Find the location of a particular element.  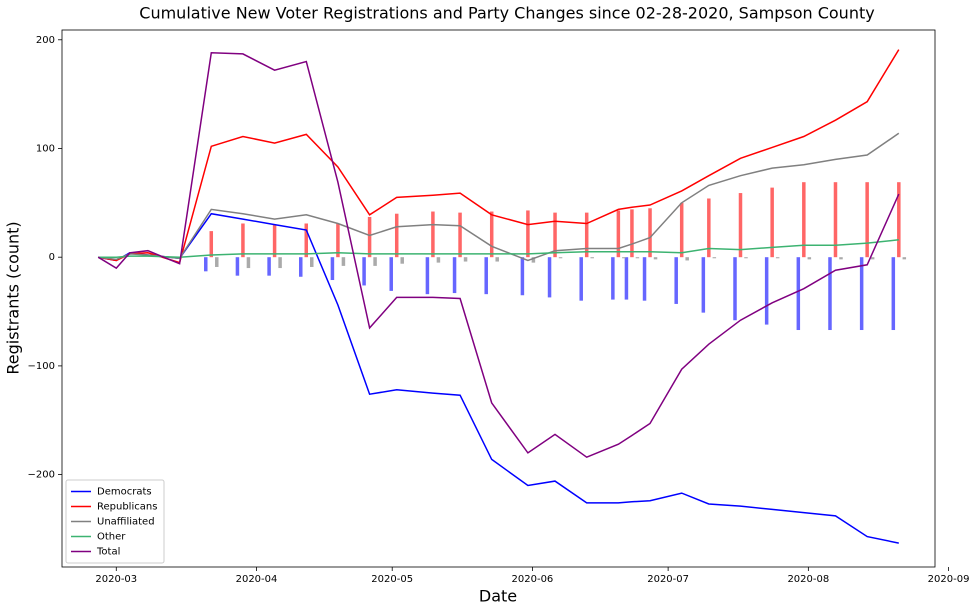

legend-label: Republicans is located at coordinates (127, 507).